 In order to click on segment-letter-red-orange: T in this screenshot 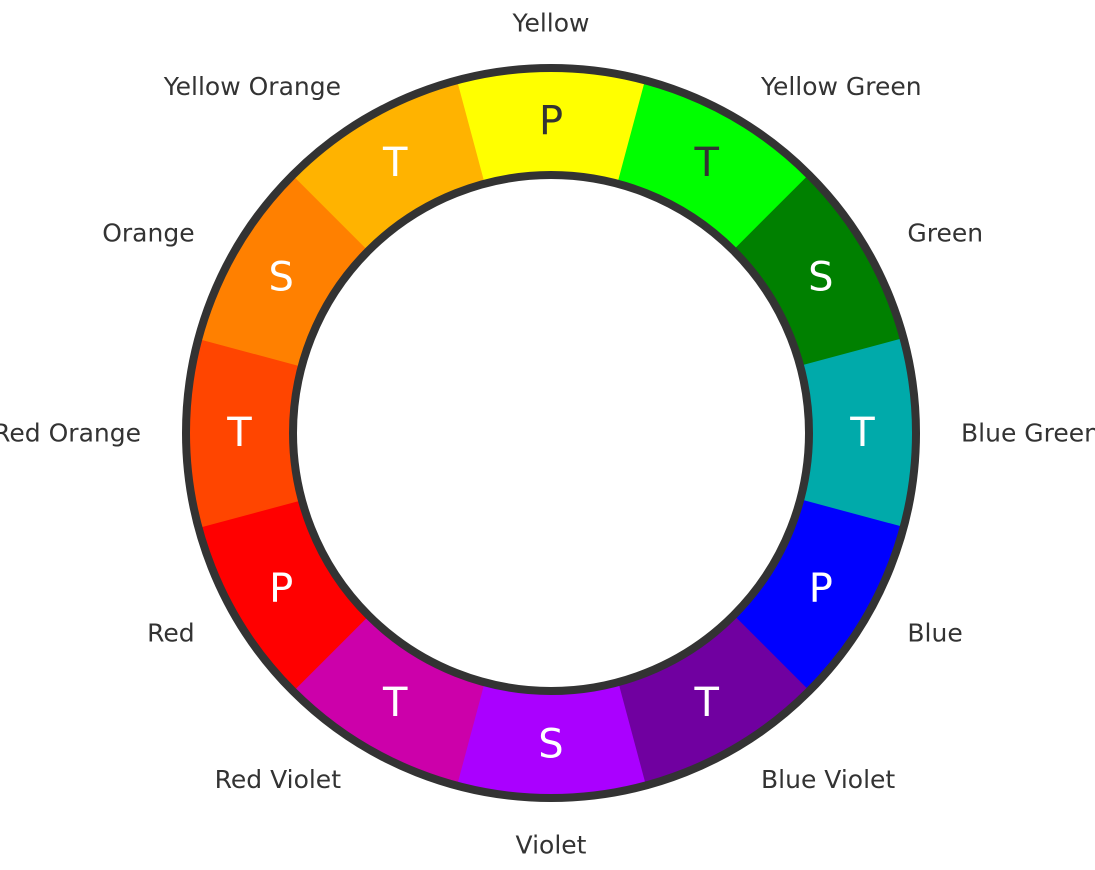, I will do `click(239, 433)`.